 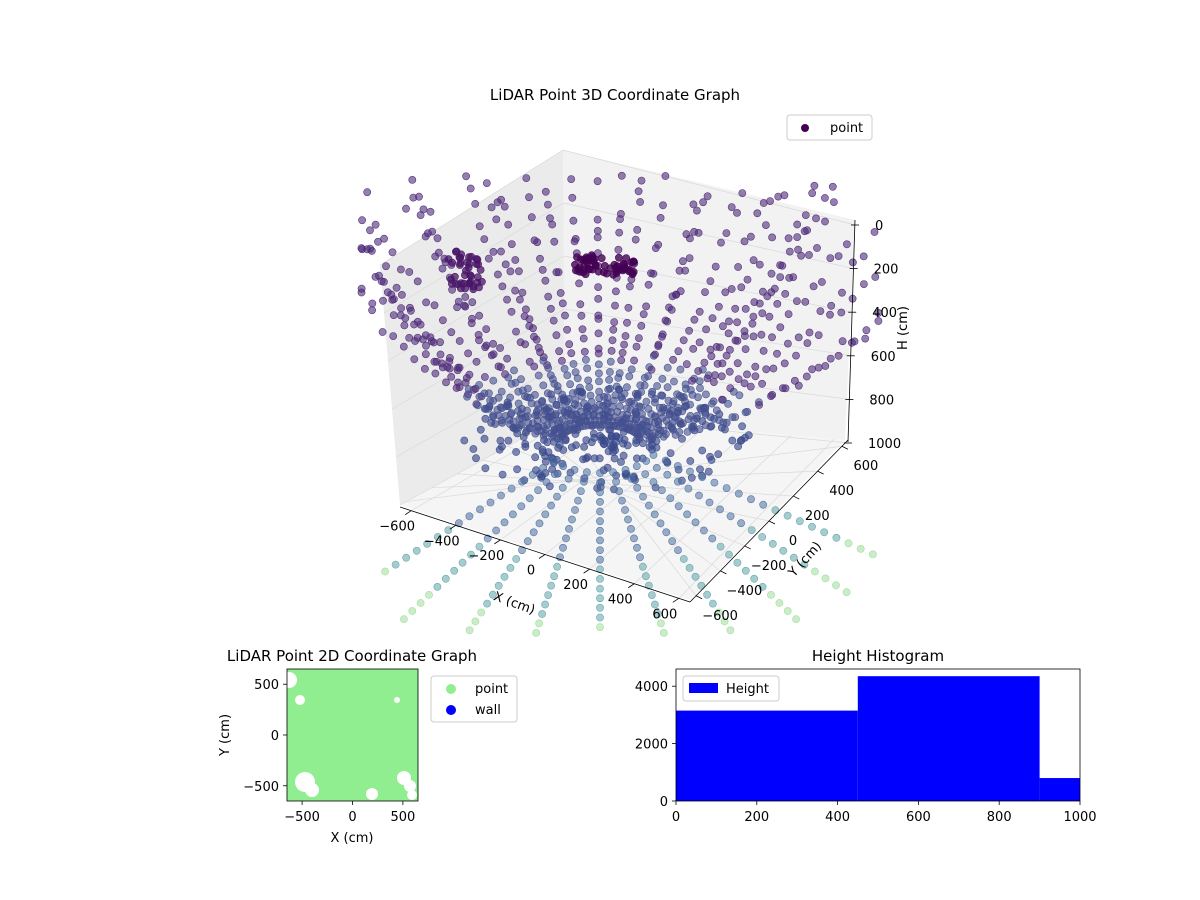 I want to click on x-tick-mark-3d, so click(x=631, y=586).